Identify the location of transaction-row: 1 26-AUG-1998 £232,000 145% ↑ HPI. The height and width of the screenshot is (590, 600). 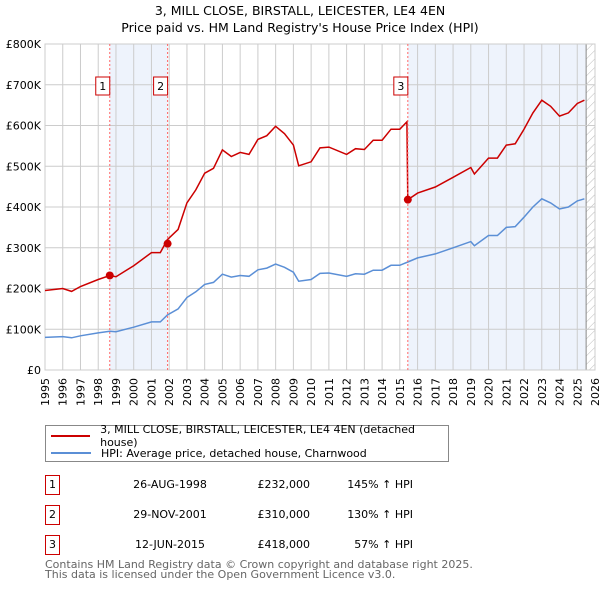
(255, 485).